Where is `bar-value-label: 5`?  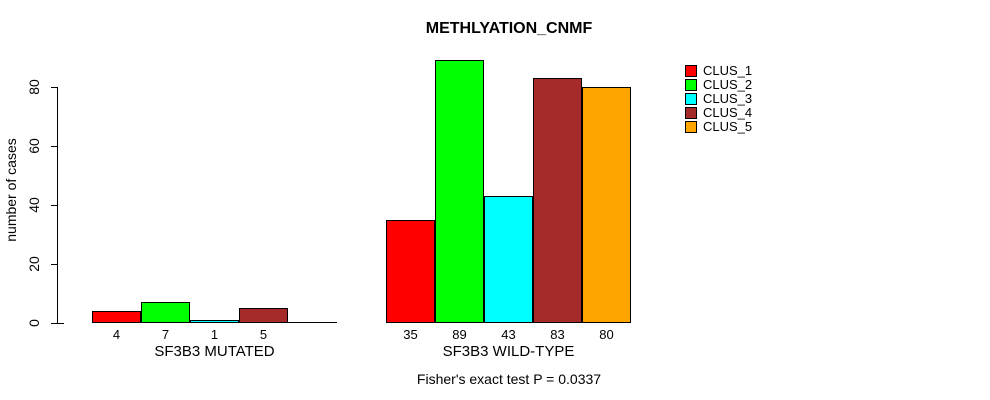 bar-value-label: 5 is located at coordinates (263, 334).